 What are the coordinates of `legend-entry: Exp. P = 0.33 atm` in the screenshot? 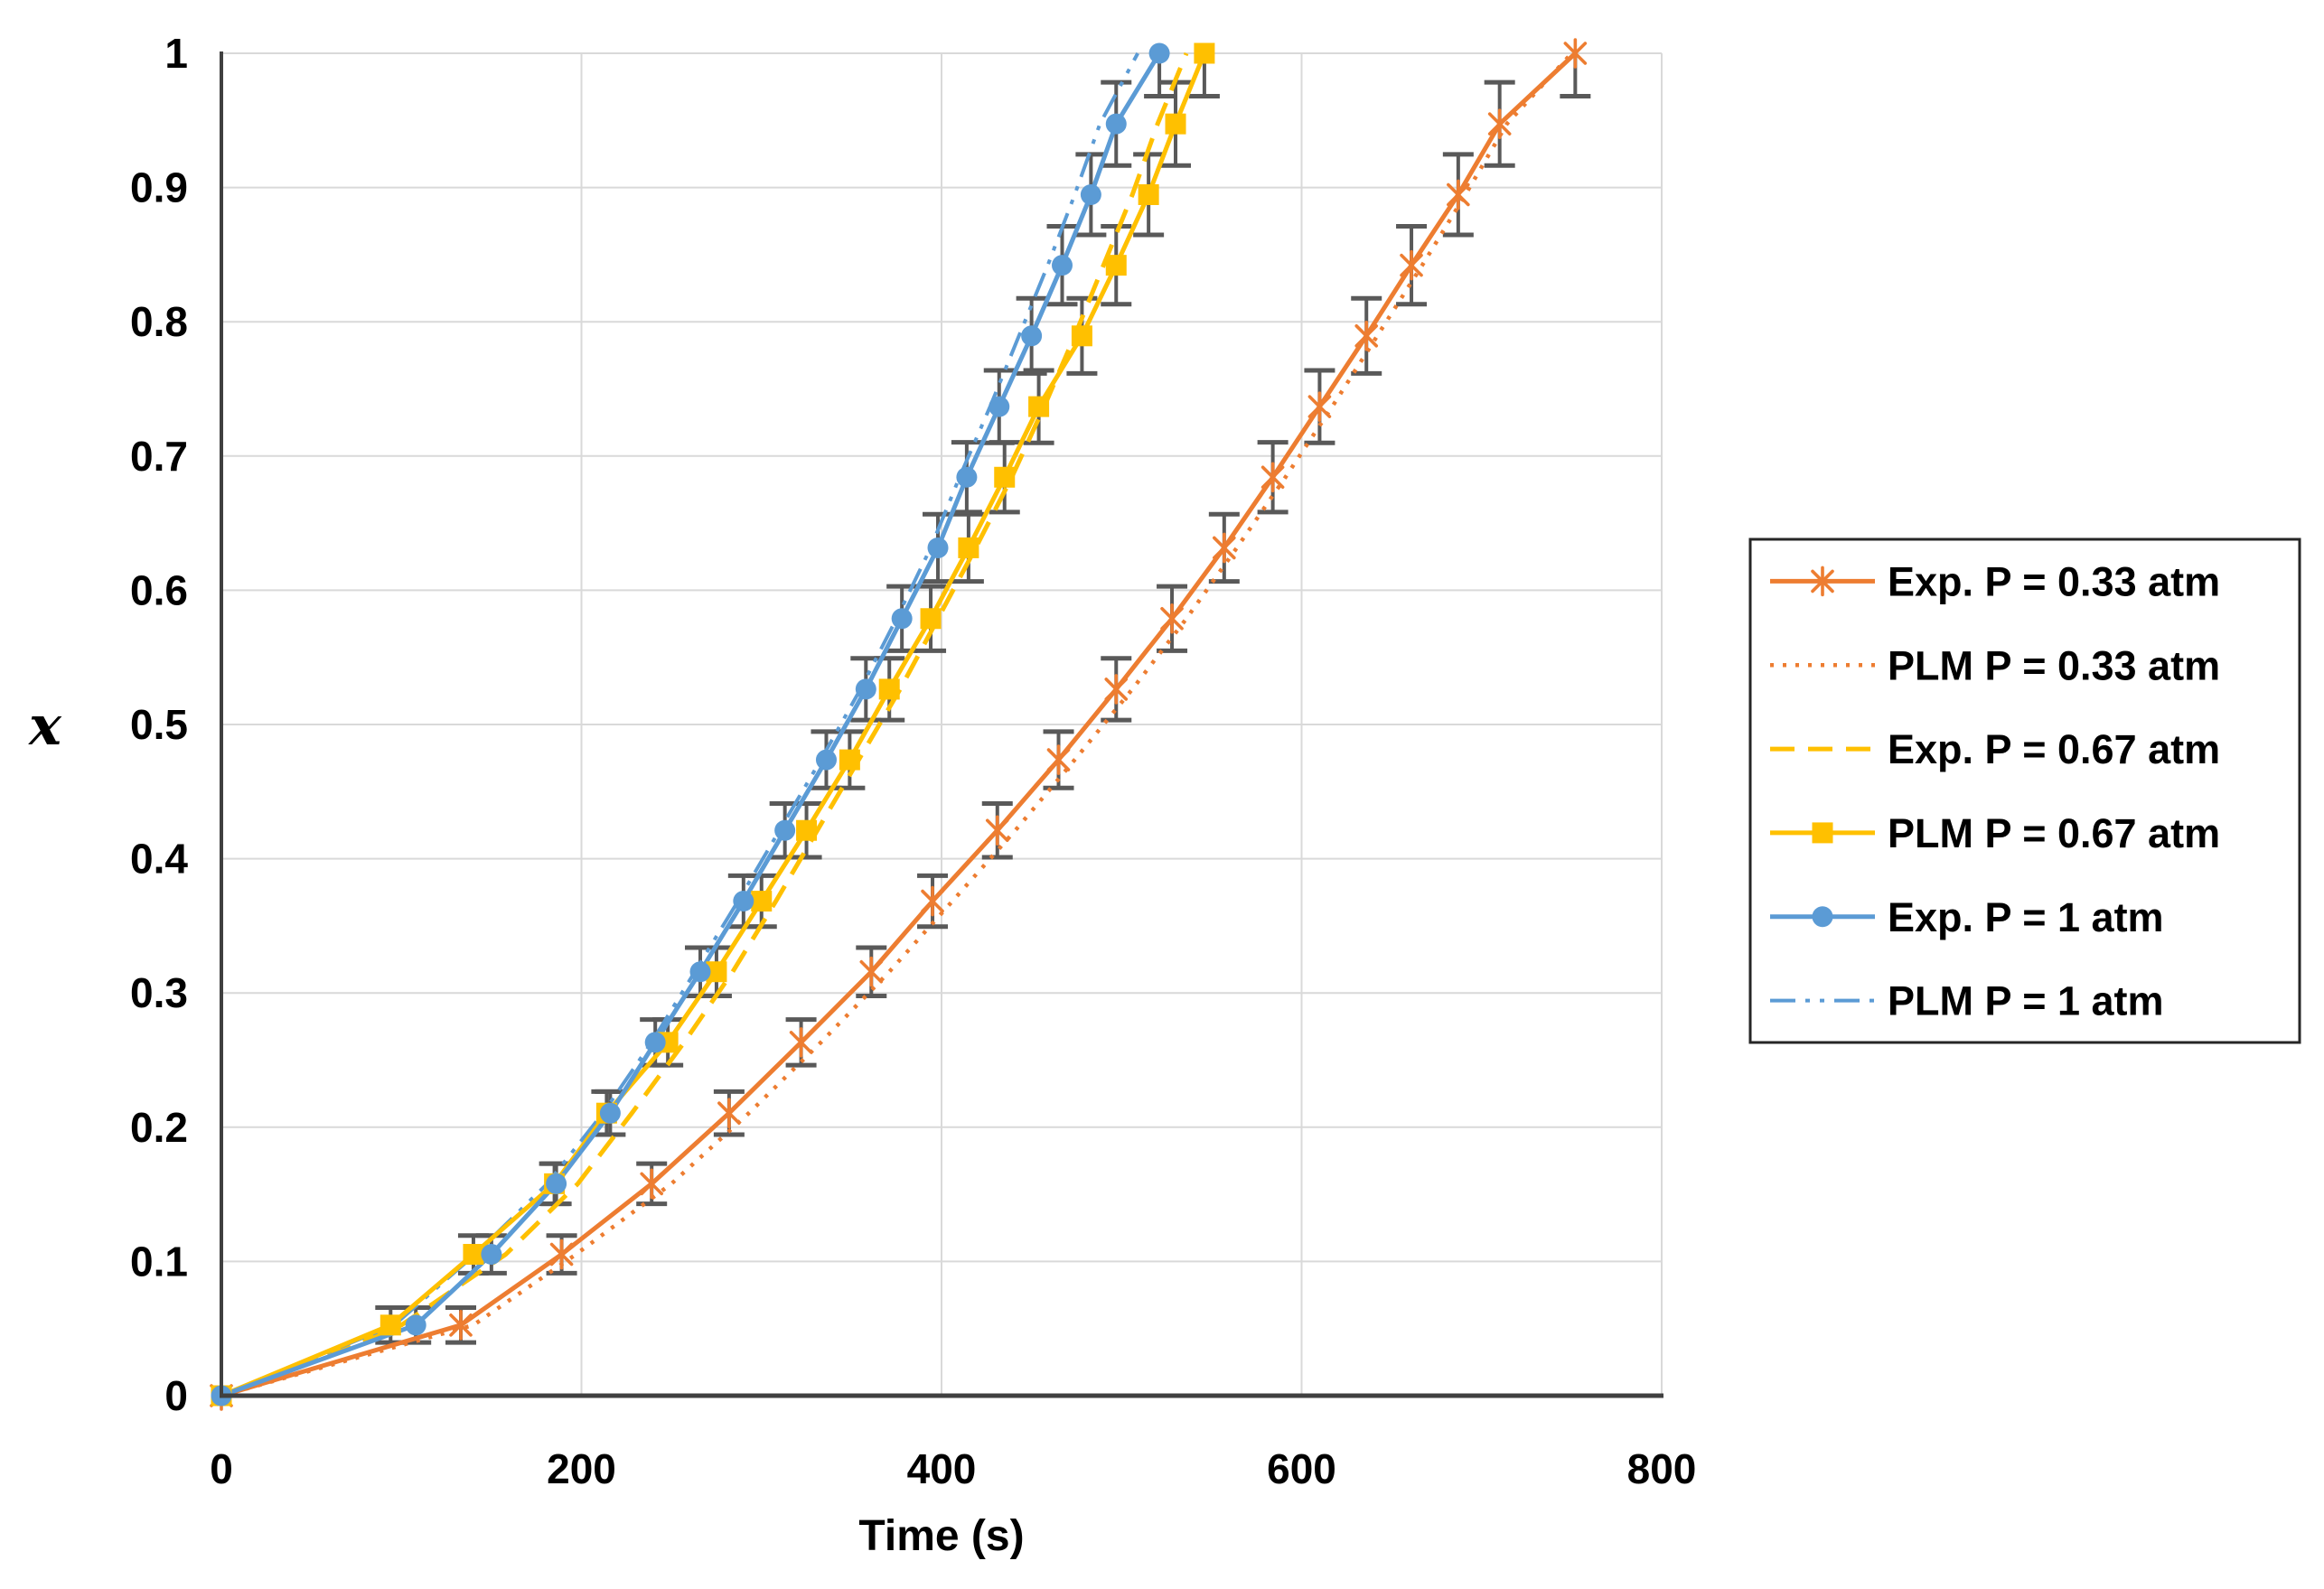 It's located at (1995, 581).